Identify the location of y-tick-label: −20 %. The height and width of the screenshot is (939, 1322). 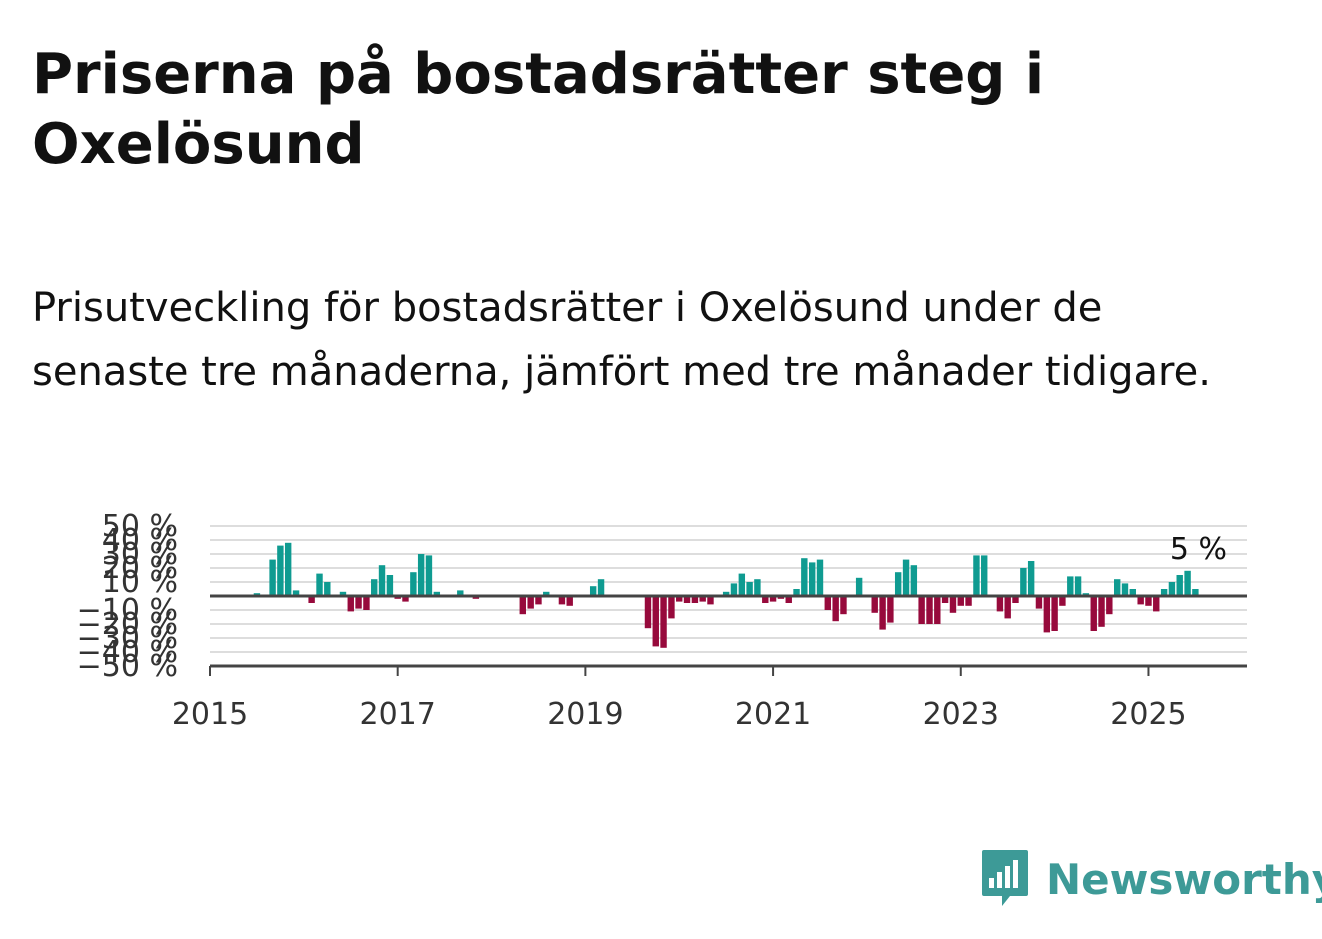
(127, 624).